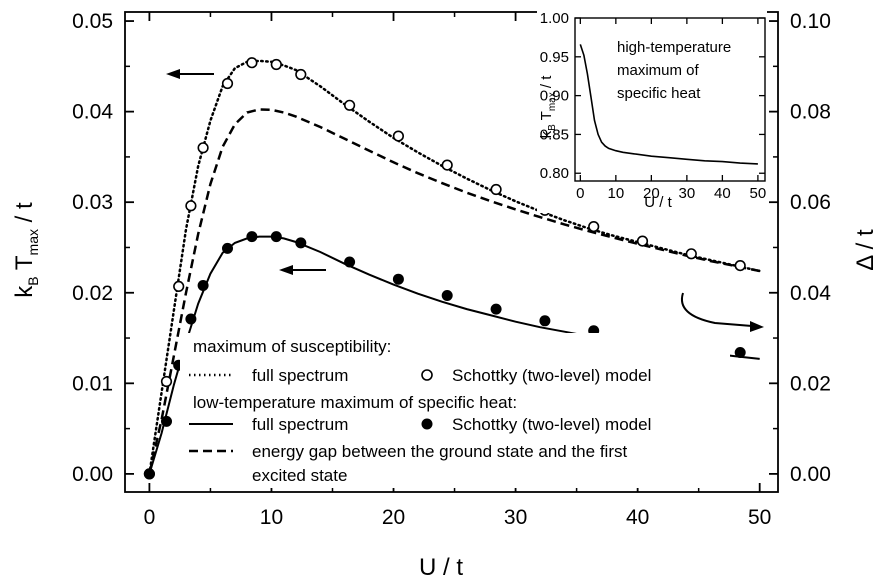 This screenshot has height=584, width=885. What do you see at coordinates (33, 242) in the screenshot?
I see `y-left-label-sub-max: max` at bounding box center [33, 242].